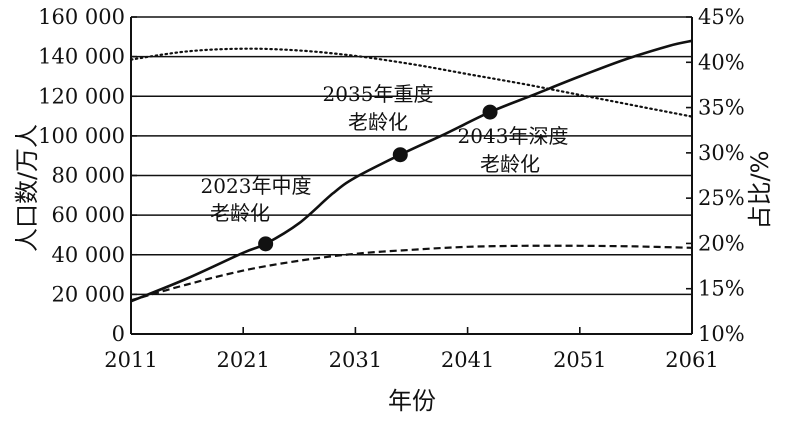 The width and height of the screenshot is (800, 425). Describe the element at coordinates (81, 57) in the screenshot. I see `y-left-tick-label-7: 140 000` at that location.